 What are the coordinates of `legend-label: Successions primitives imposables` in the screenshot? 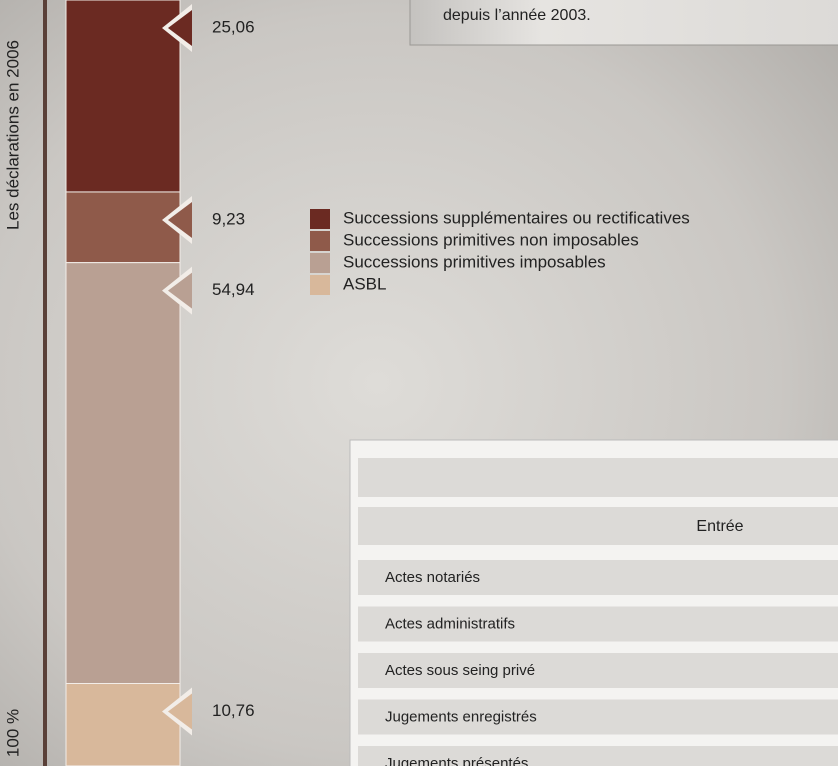 It's located at (474, 261).